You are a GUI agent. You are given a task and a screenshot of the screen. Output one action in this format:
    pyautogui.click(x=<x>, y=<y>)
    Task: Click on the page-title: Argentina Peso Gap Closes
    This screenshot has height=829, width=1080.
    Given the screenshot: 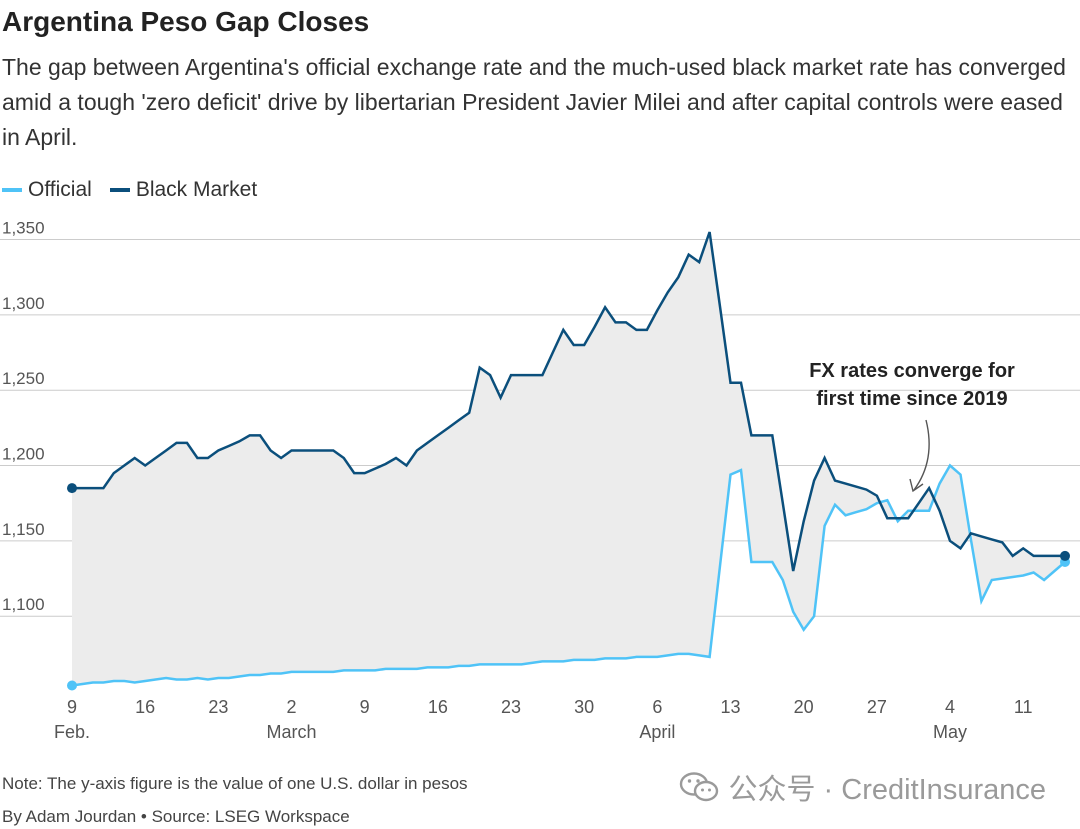 What is the action you would take?
    pyautogui.click(x=186, y=21)
    